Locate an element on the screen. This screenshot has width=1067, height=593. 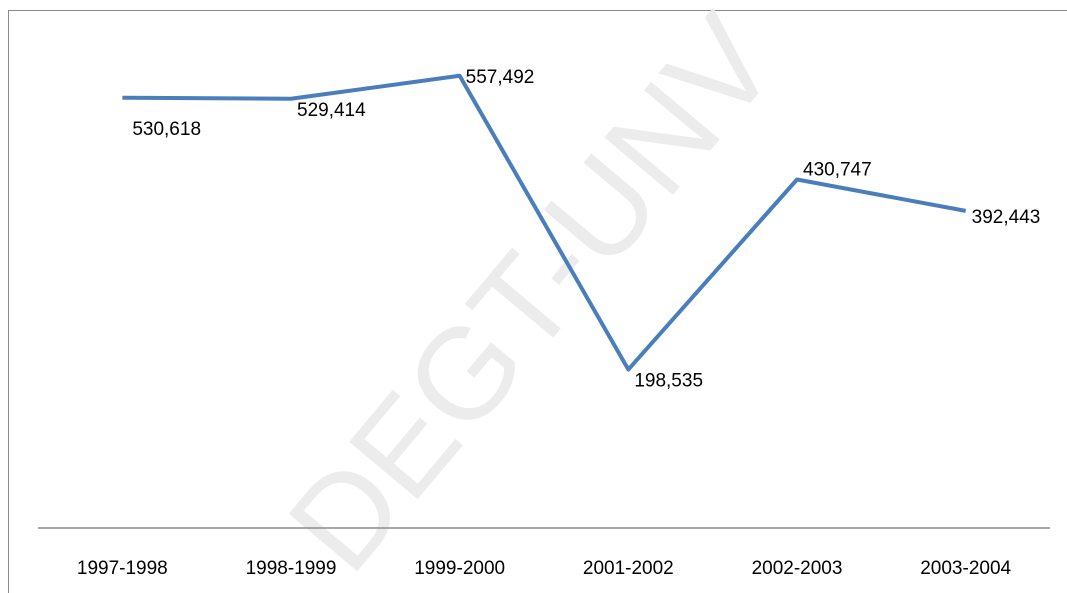
x-tick-label: 1998-1999 is located at coordinates (291, 568).